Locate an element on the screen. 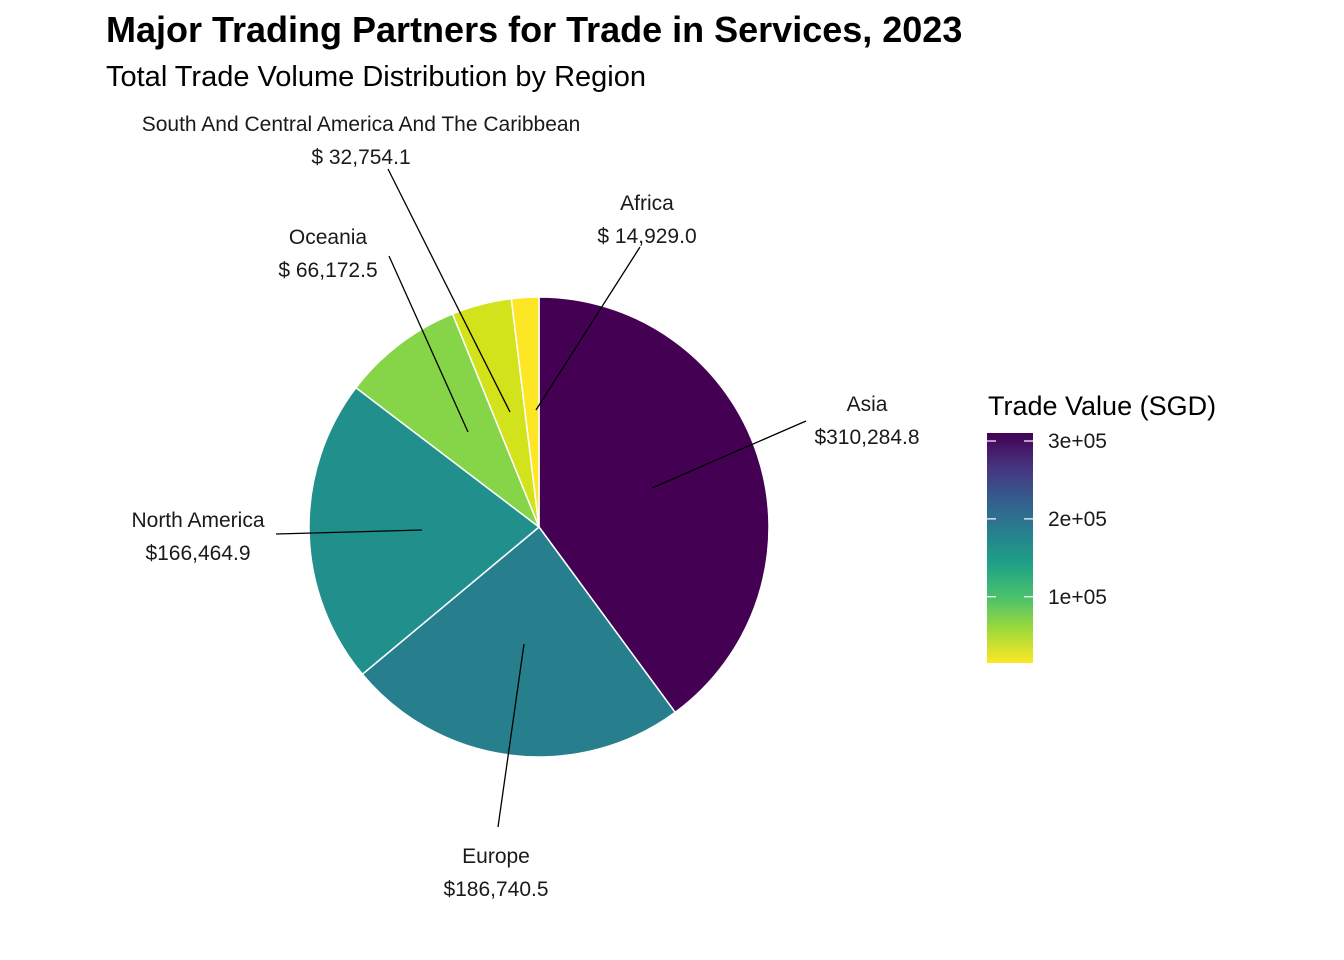 The image size is (1344, 960). slice-label-north-america: North America is located at coordinates (197, 520).